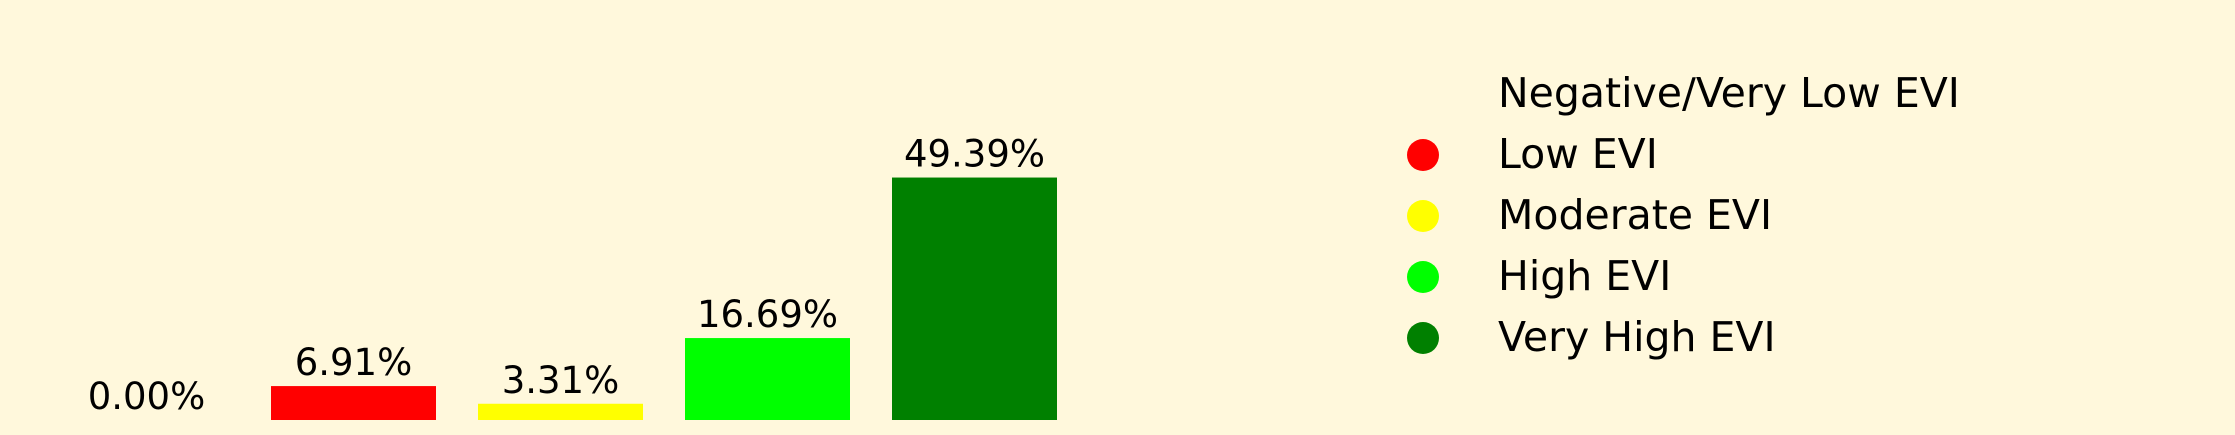 Image resolution: width=2235 pixels, height=435 pixels. Describe the element at coordinates (1584, 276) in the screenshot. I see `legend-label-3: High EVI` at that location.